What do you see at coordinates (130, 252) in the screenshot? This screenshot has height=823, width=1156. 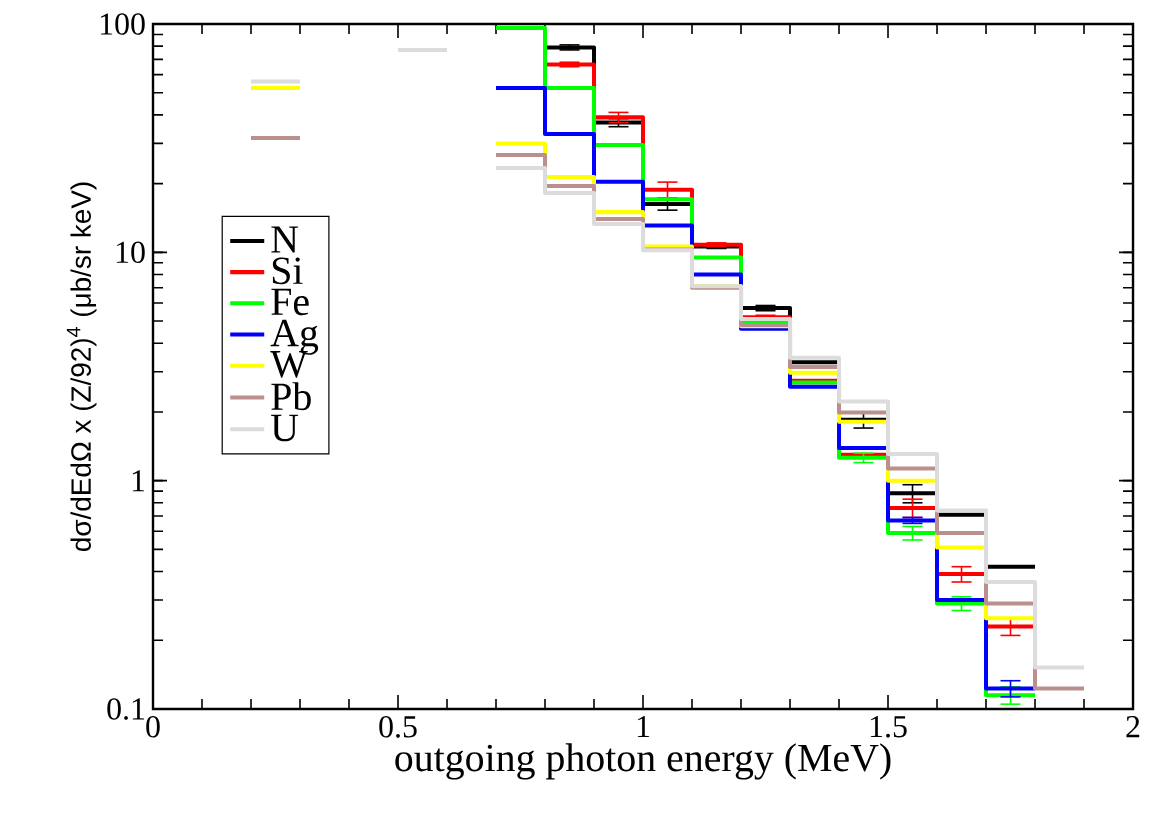 I see `y-tick-label: 10` at bounding box center [130, 252].